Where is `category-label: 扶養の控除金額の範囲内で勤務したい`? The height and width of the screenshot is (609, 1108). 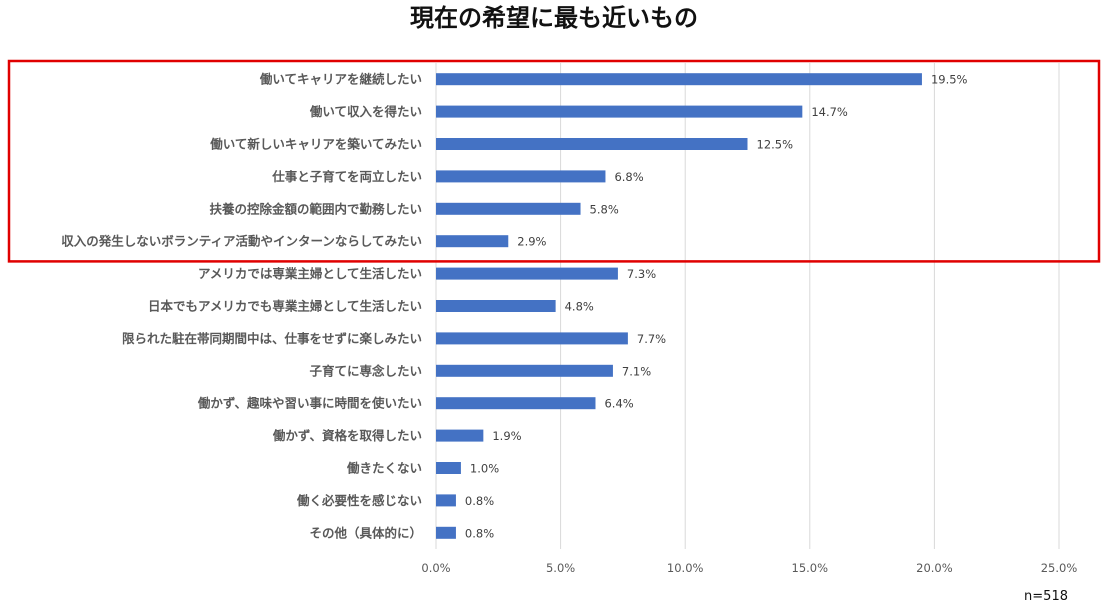
category-label: 扶養の控除金額の範囲内で勤務したい is located at coordinates (315, 208).